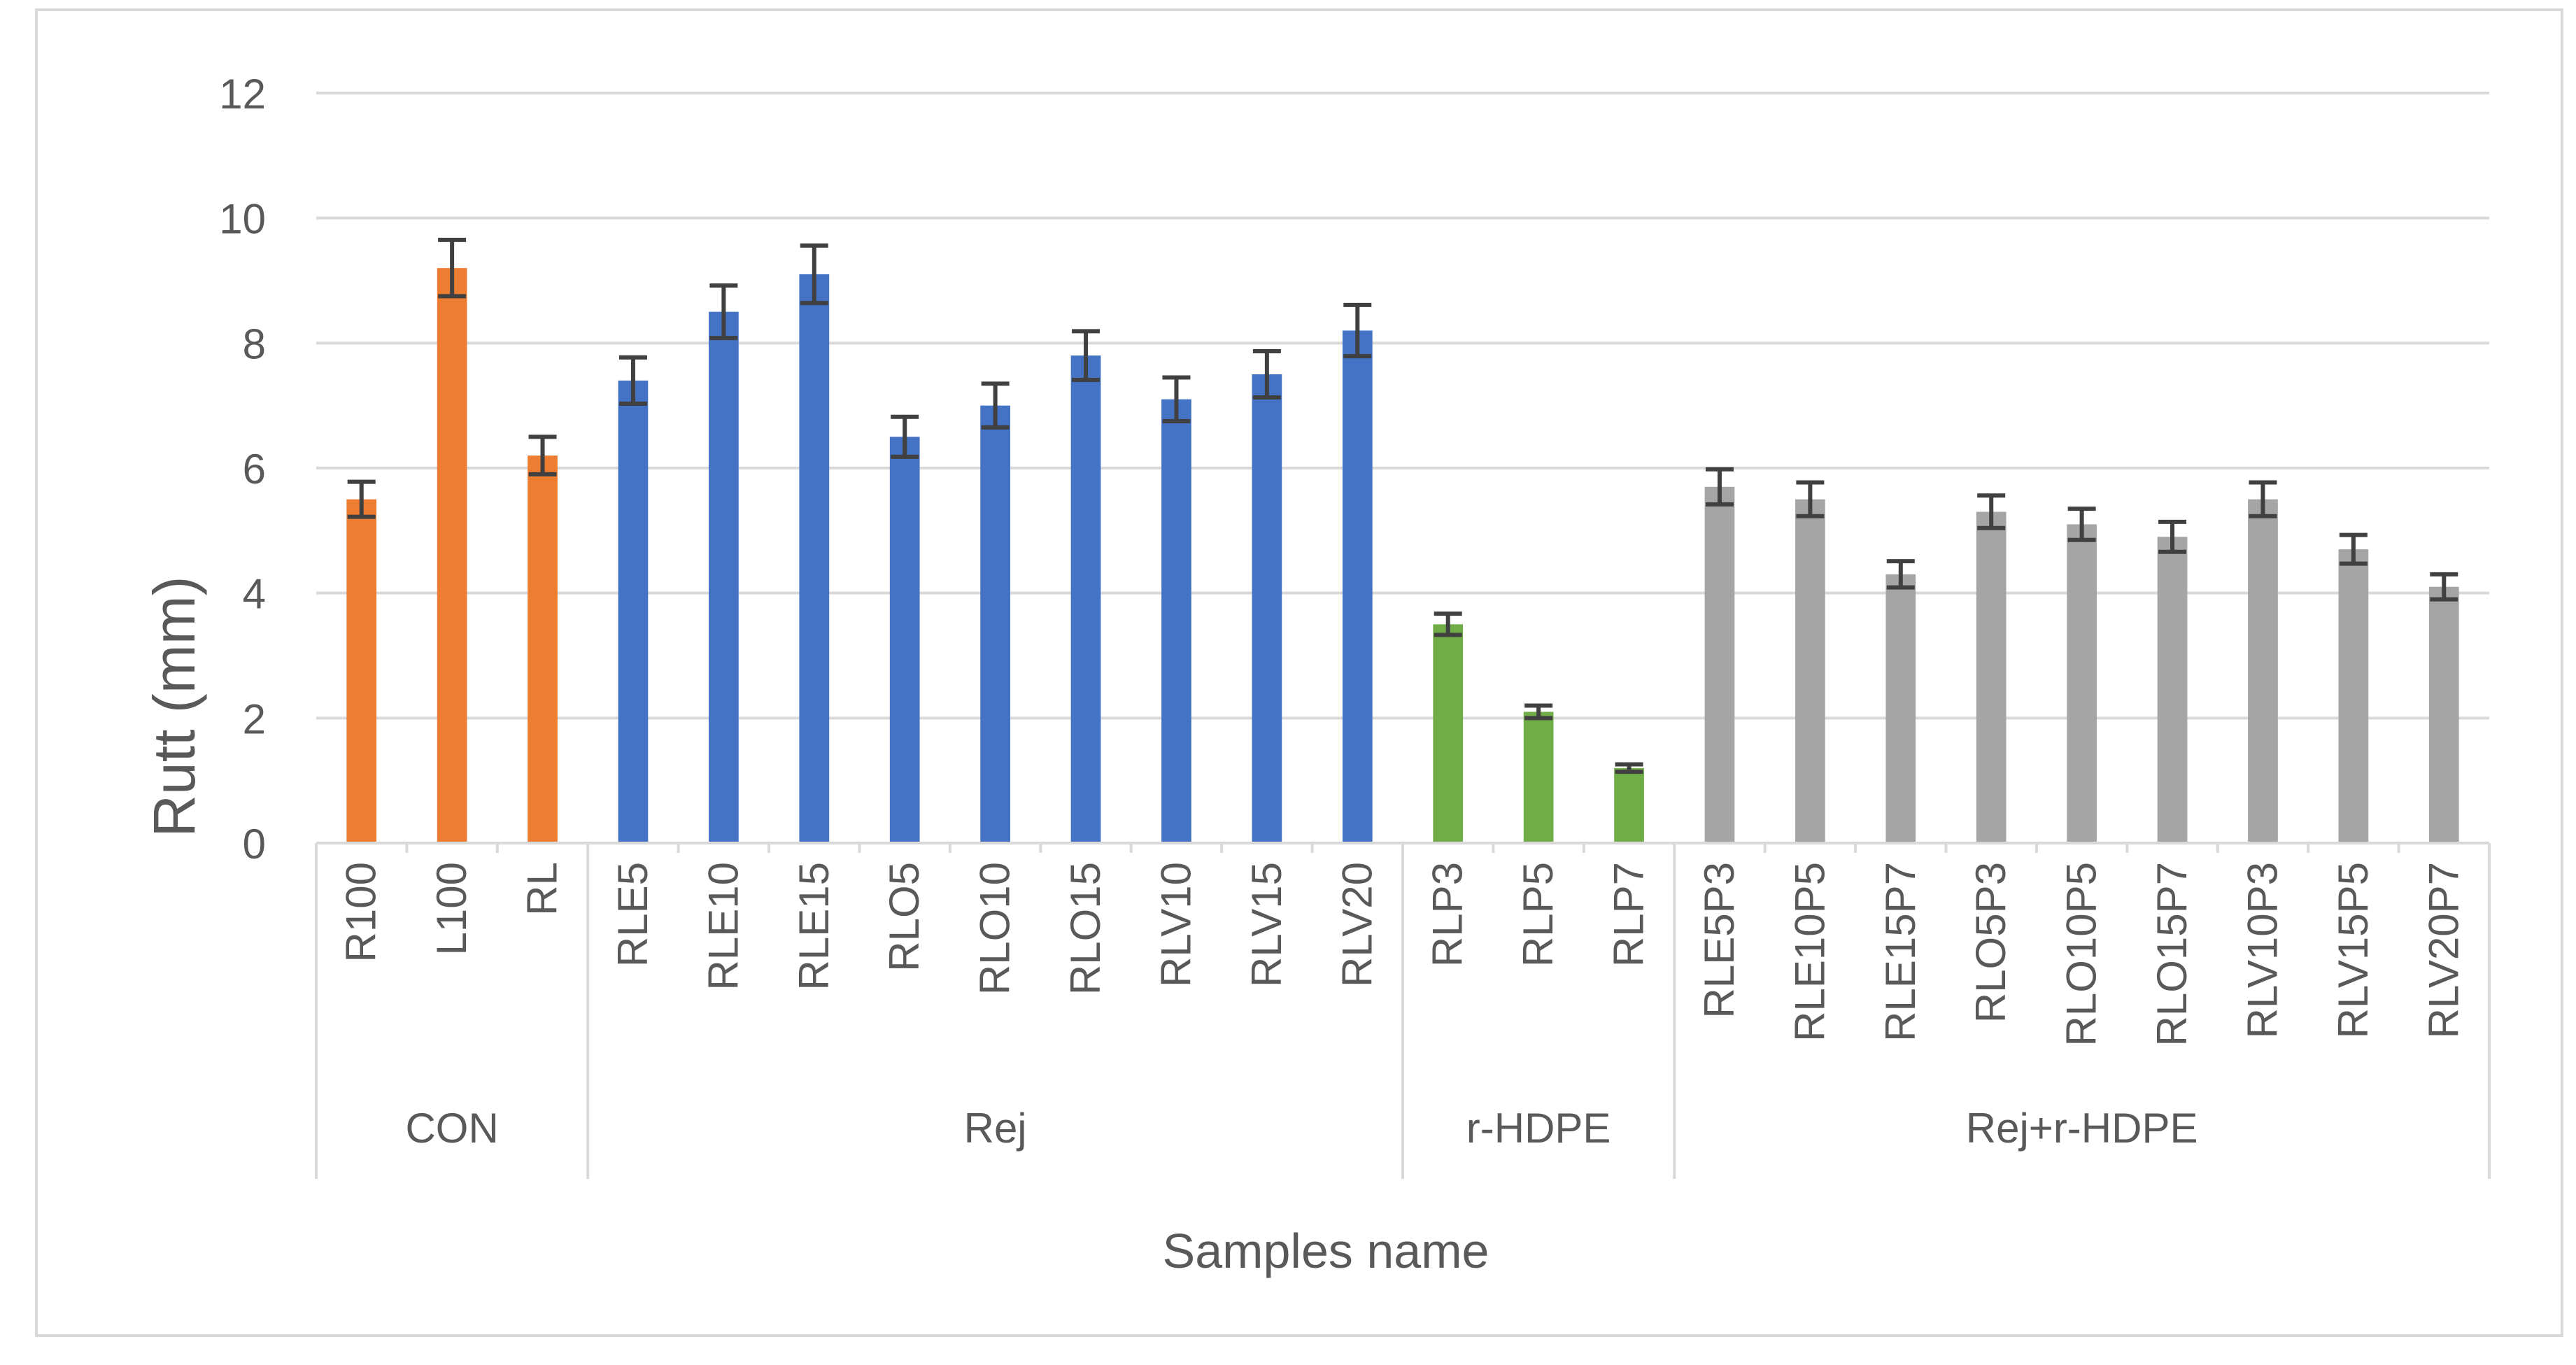 This screenshot has height=1365, width=2576. Describe the element at coordinates (814, 926) in the screenshot. I see `x-tick-label: RLE15` at that location.